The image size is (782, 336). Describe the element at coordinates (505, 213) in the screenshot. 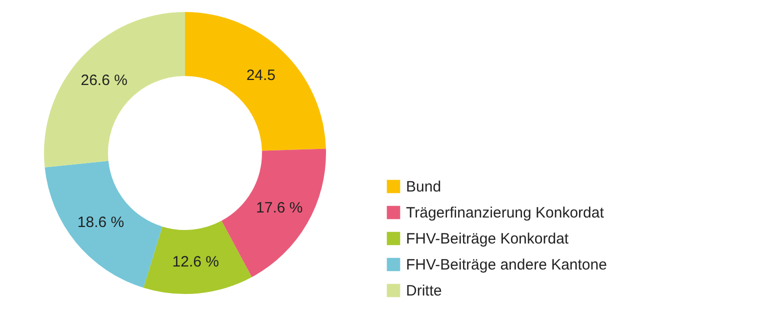

I see `legend-label: Trägerfinanzierung Konkordat` at that location.